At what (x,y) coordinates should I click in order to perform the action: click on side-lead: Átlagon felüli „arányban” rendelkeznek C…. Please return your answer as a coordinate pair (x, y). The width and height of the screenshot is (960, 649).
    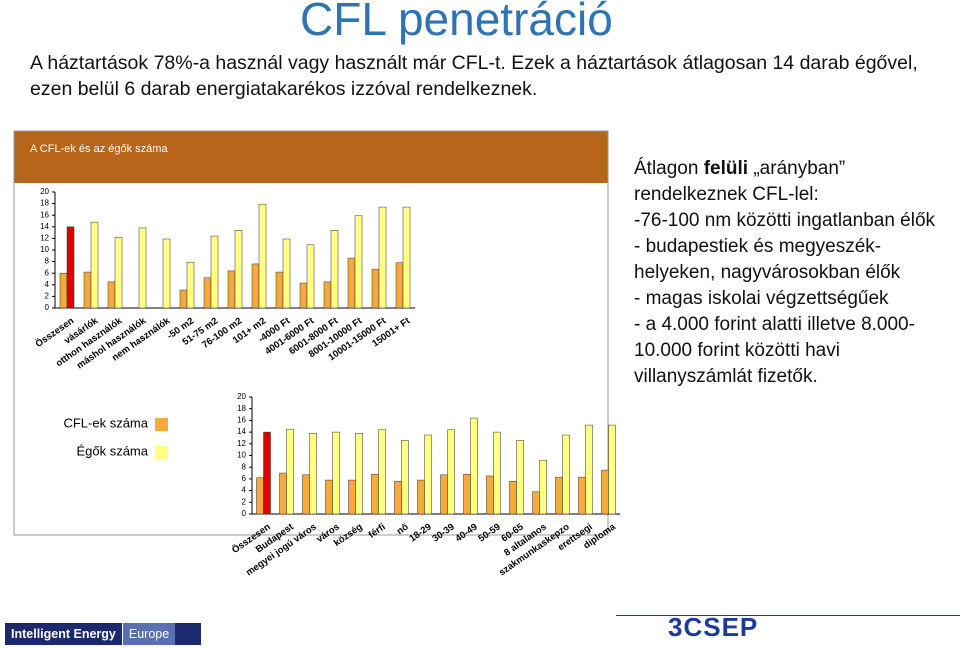
    Looking at the image, I should click on (793, 182).